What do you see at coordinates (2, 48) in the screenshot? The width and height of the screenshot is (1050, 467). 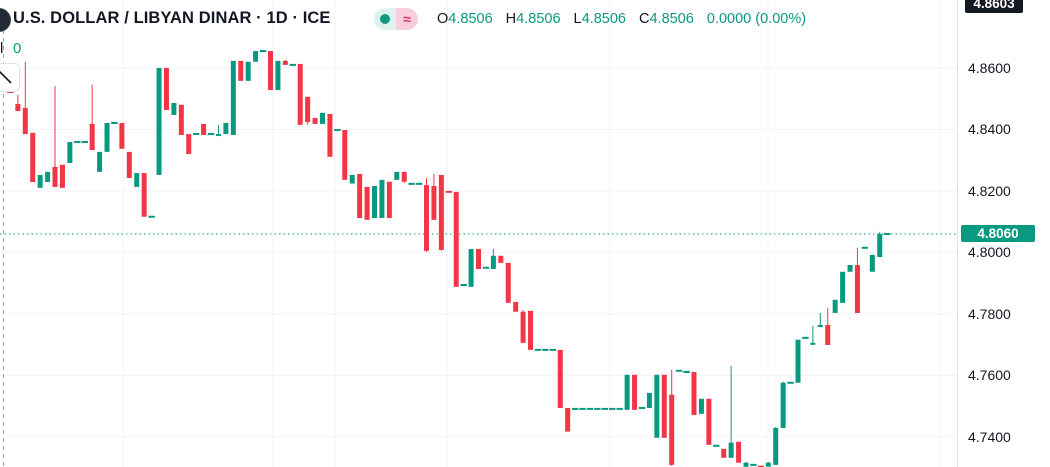 I see `volume-legend-fragment: l` at bounding box center [2, 48].